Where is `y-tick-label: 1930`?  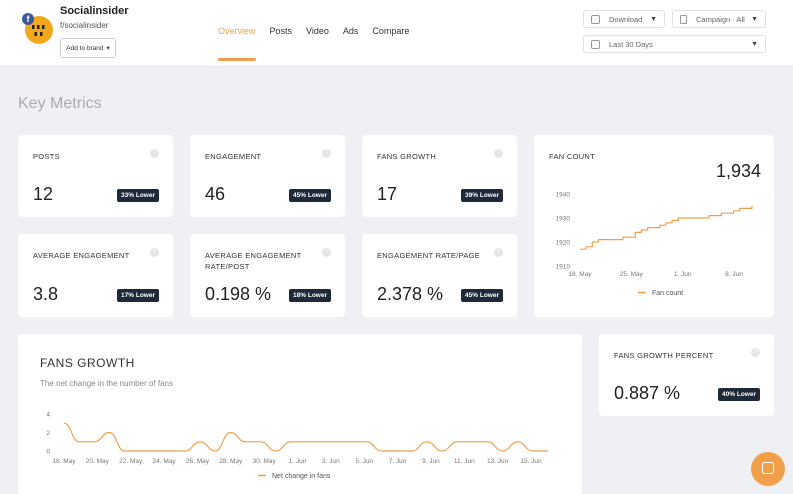 y-tick-label: 1930 is located at coordinates (563, 219).